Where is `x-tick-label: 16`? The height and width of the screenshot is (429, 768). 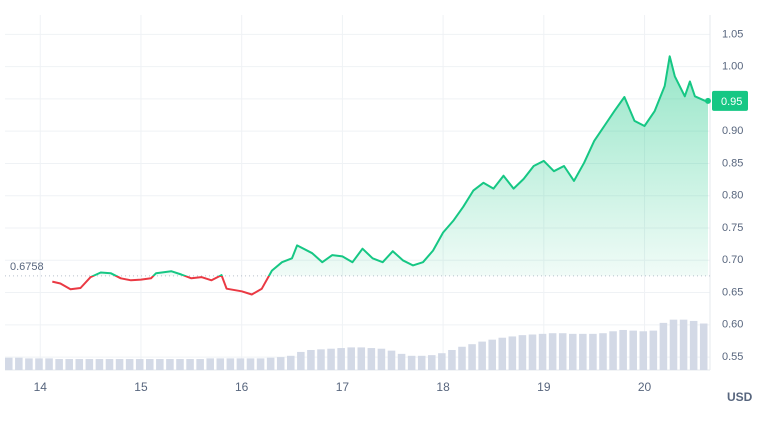
x-tick-label: 16 is located at coordinates (242, 387).